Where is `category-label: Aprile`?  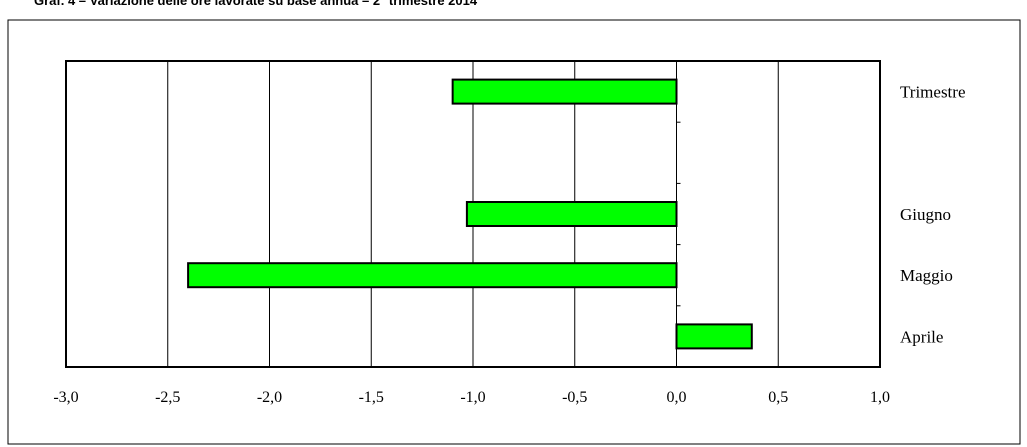 category-label: Aprile is located at coordinates (921, 336).